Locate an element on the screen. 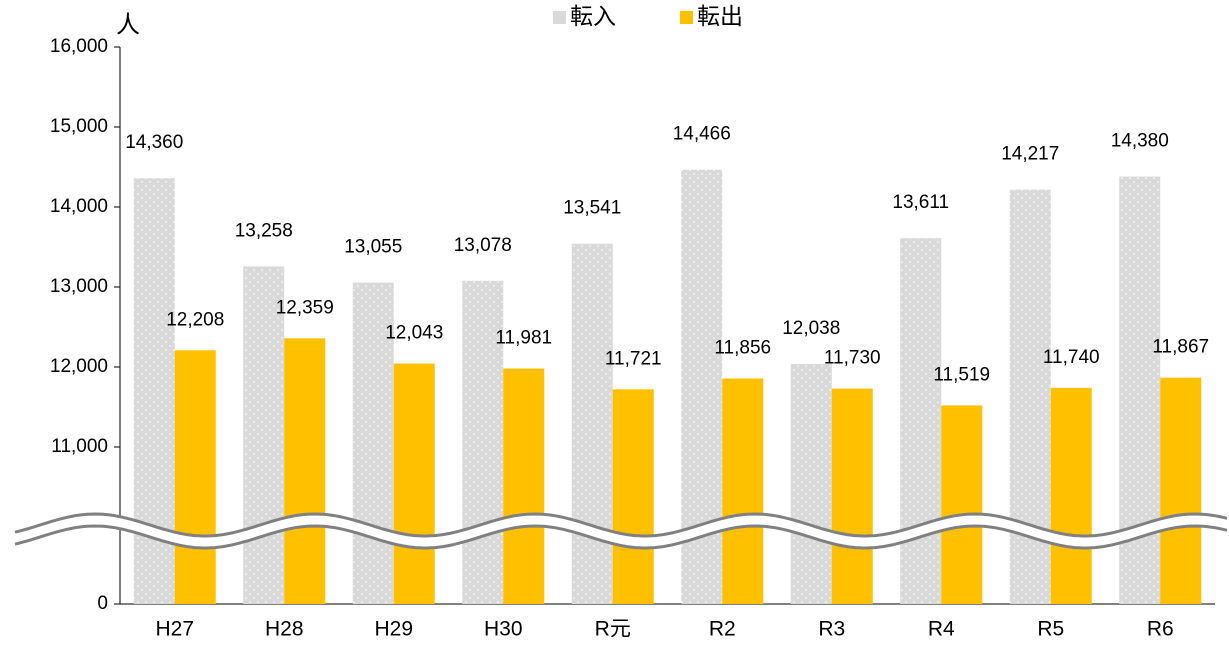 This screenshot has height=656, width=1229. data-label: 13,078 is located at coordinates (483, 245).